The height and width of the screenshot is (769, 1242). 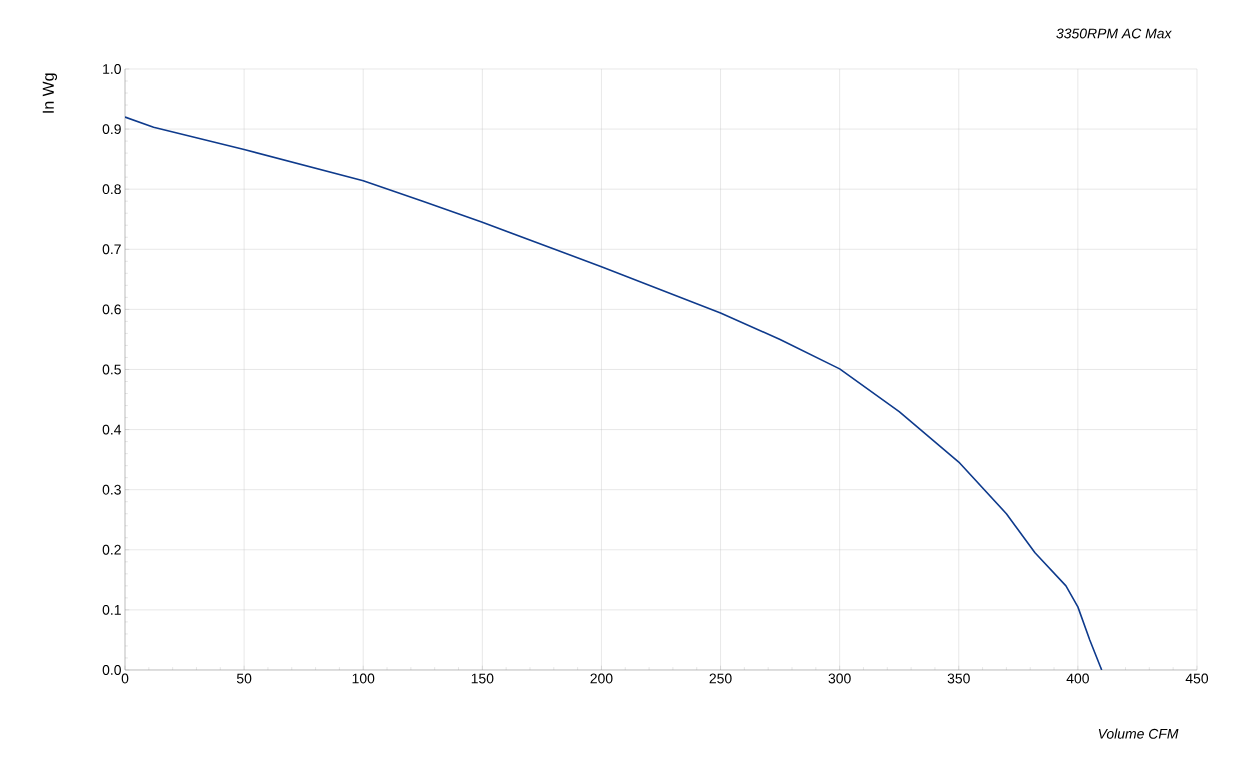 I want to click on x-tick-label: 200, so click(x=601, y=678).